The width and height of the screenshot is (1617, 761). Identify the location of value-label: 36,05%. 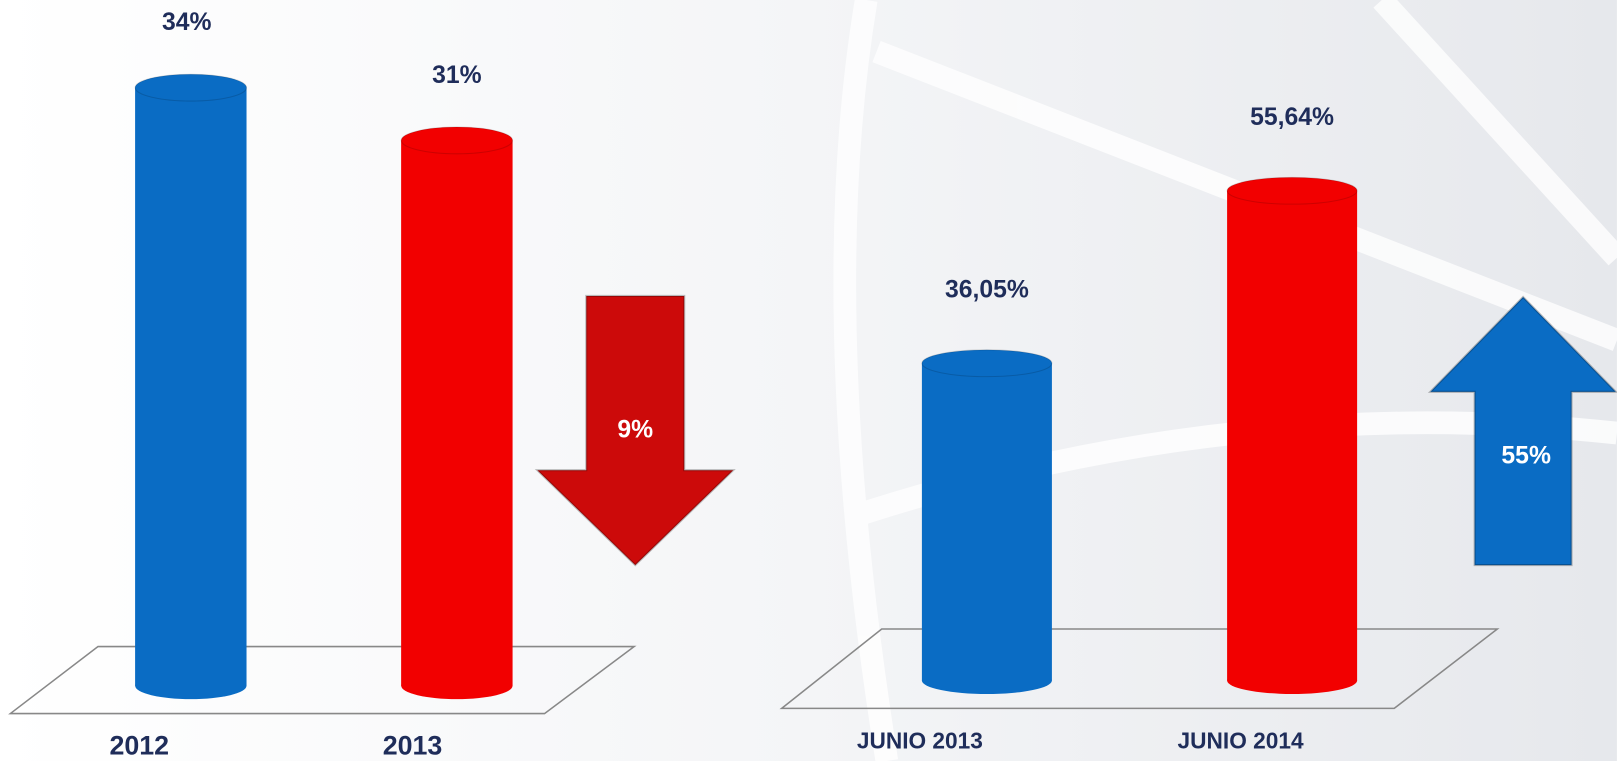
(987, 290).